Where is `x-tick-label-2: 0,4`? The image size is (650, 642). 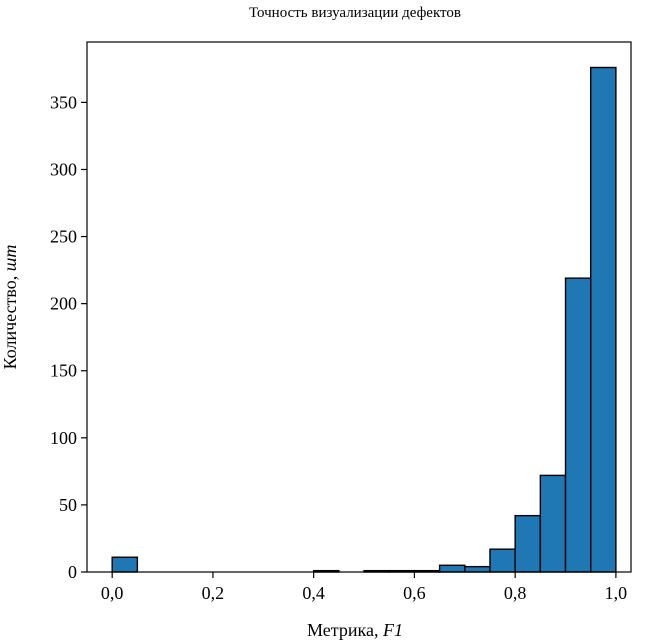 x-tick-label-2: 0,4 is located at coordinates (313, 593).